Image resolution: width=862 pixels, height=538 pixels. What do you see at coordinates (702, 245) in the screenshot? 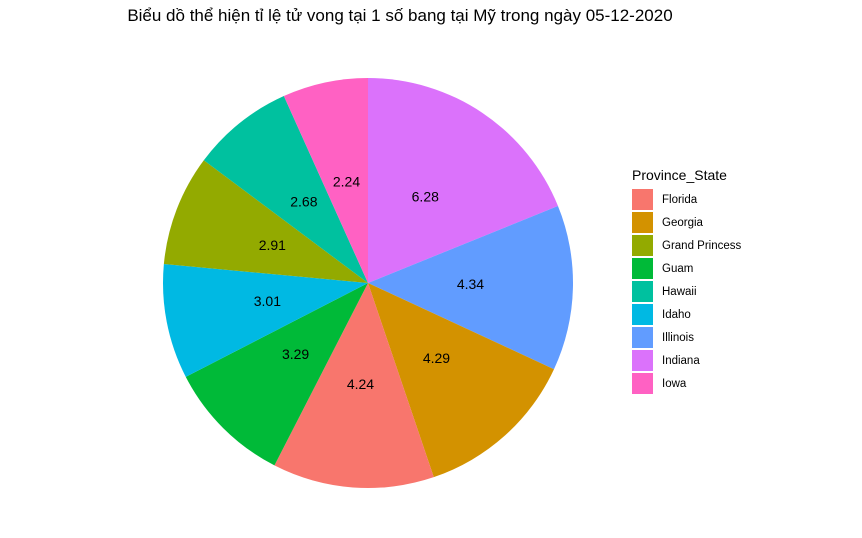
I see `legend-label: Grand Princess` at bounding box center [702, 245].